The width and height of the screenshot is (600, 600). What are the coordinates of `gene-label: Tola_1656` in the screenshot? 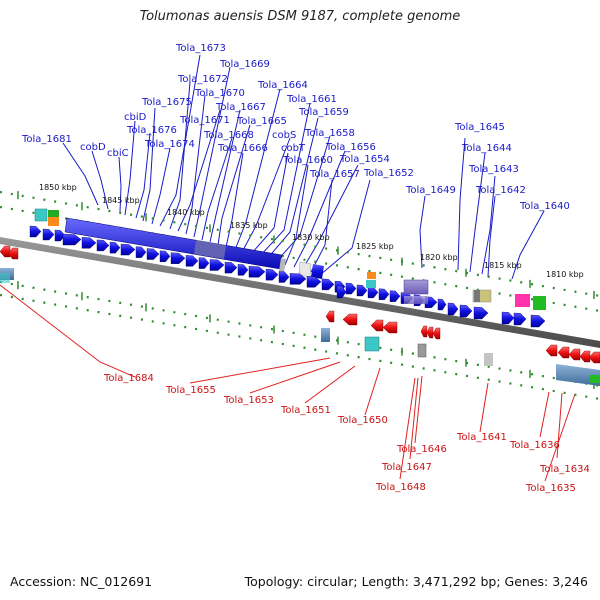 It's located at (350, 147).